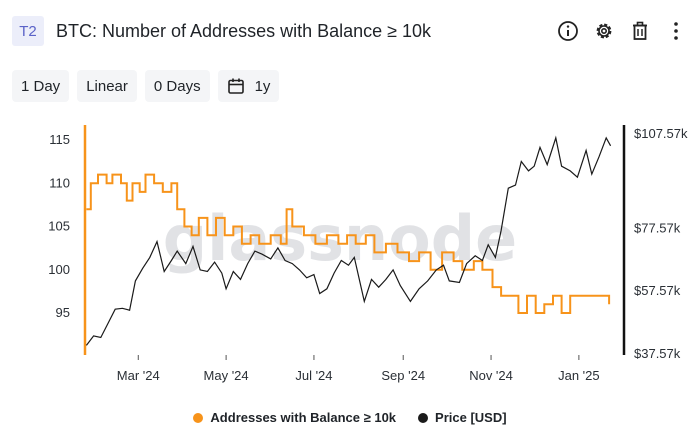  I want to click on legend-label-addresses: Addresses with Balance ≥ 10k, so click(303, 417).